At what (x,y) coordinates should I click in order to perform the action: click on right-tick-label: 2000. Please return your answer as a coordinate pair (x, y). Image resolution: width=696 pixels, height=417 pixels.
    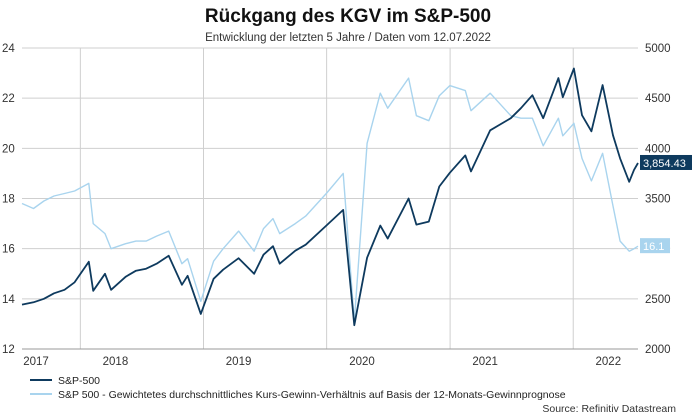
    Looking at the image, I should click on (658, 350).